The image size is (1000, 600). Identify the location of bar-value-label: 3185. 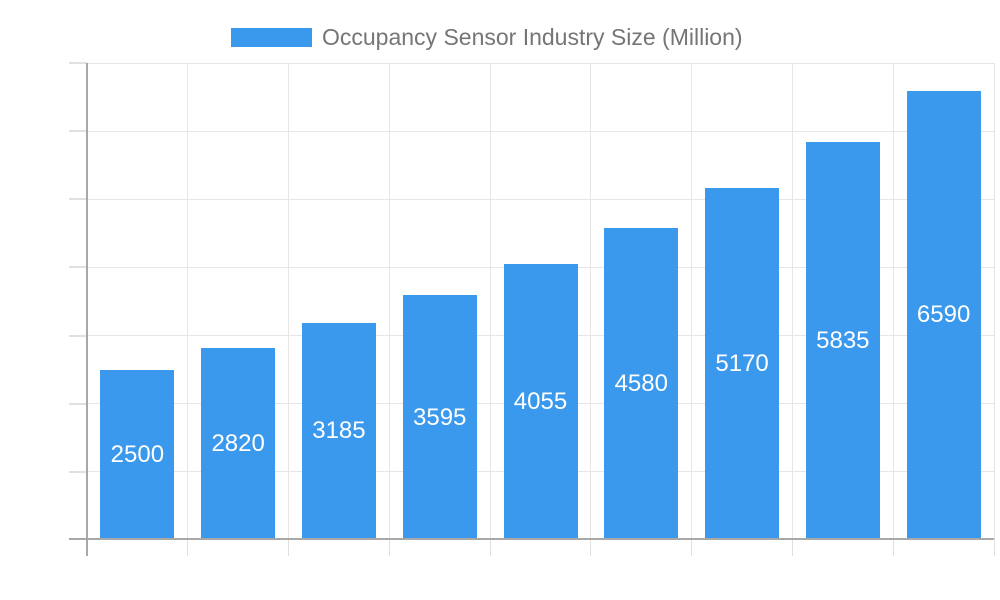
(339, 431).